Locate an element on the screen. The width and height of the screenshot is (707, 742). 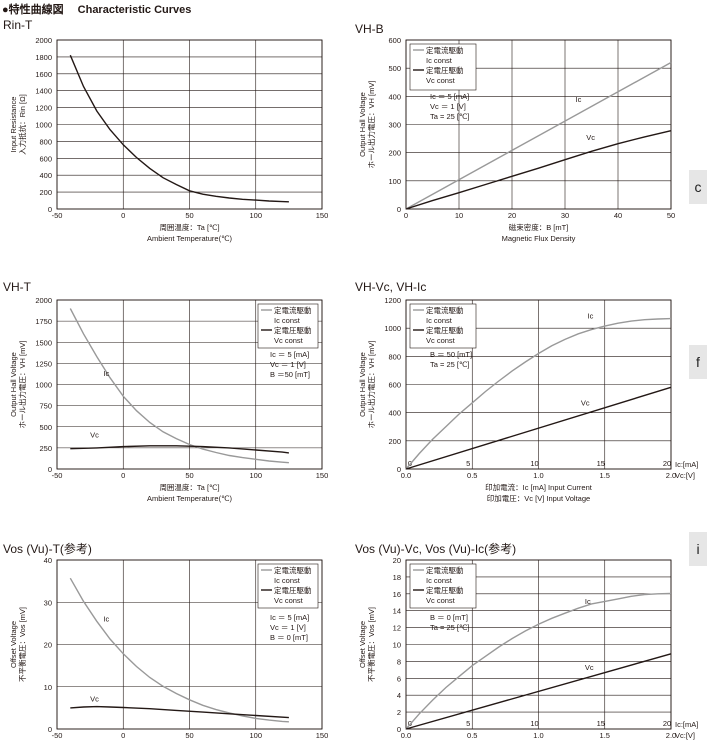
chart-vost-series-label-1: Vc is located at coordinates (94, 699).